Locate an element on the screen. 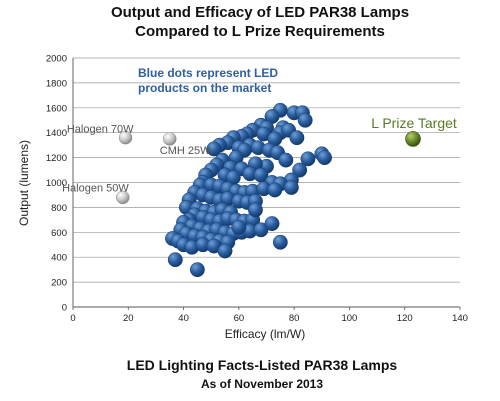 The image size is (500, 401). y-axis-label: Output (lumens) is located at coordinates (24, 183).